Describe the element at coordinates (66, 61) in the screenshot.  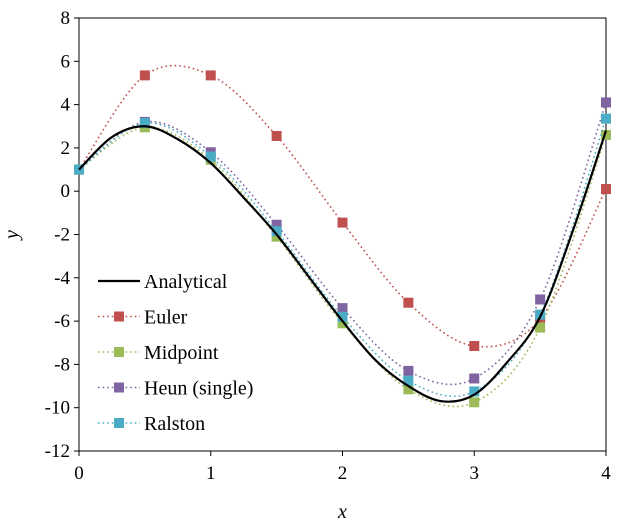
I see `y-tick-label: 6` at that location.